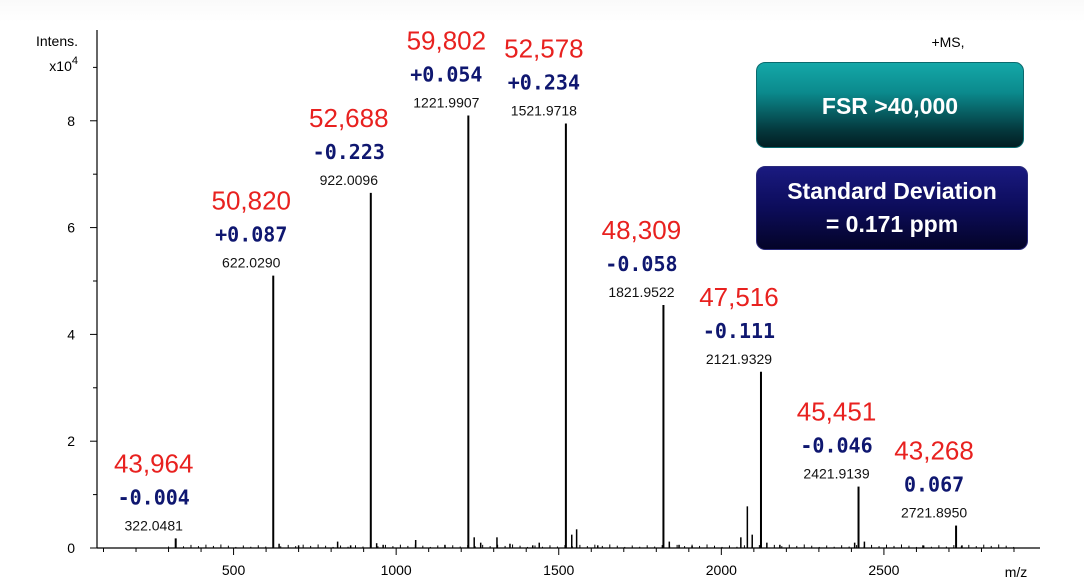 The width and height of the screenshot is (1084, 585). Describe the element at coordinates (446, 74) in the screenshot. I see `peak-error-label: +0.054` at that location.